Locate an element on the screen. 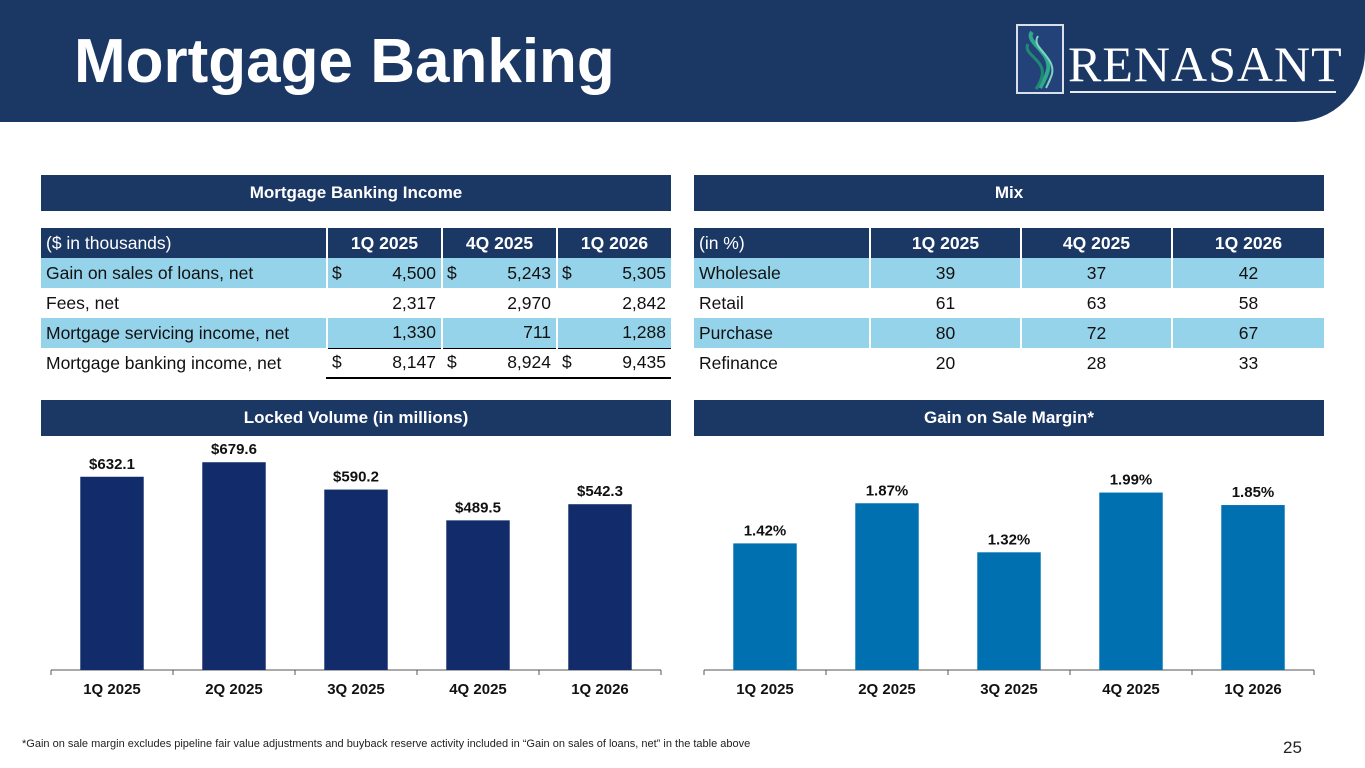 This screenshot has width=1365, height=768. income-value: 2,317 is located at coordinates (414, 302).